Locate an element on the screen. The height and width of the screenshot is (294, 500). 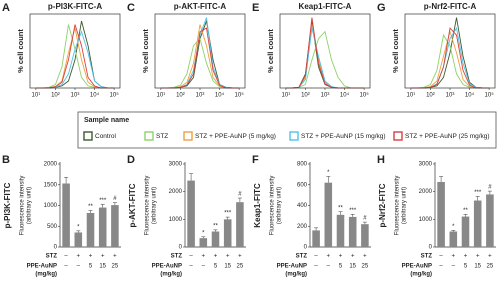
y-tick-label: 200 is located at coordinates (302, 227).